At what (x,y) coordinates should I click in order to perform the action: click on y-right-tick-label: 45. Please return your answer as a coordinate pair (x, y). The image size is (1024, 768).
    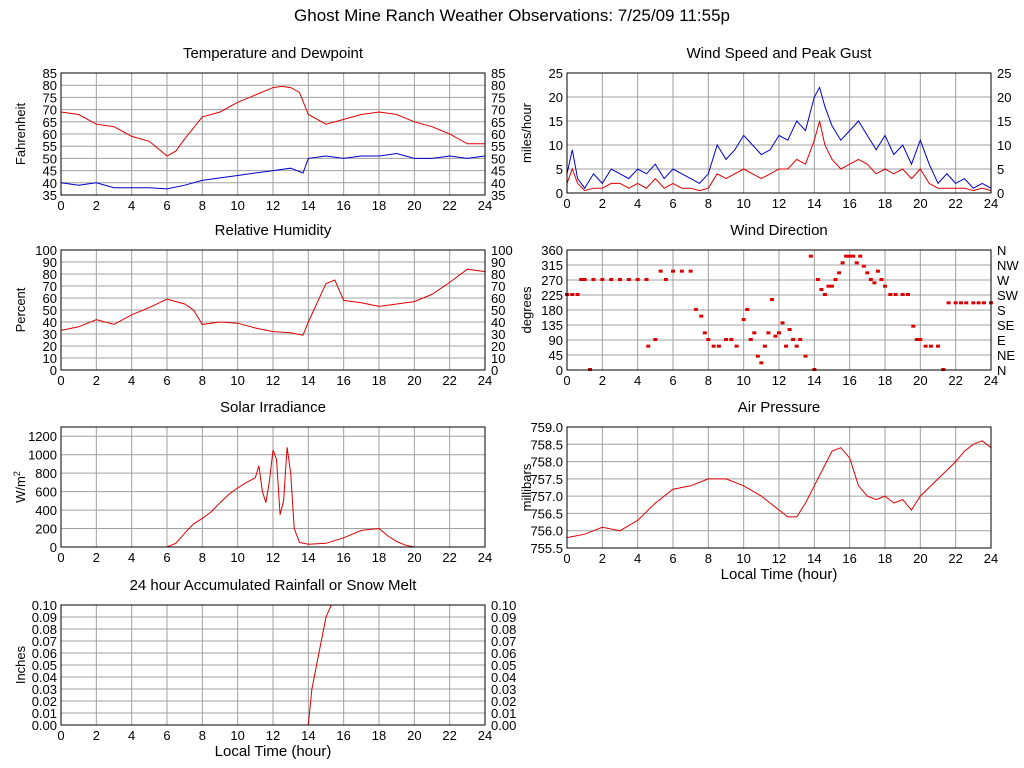
    Looking at the image, I should click on (498, 171).